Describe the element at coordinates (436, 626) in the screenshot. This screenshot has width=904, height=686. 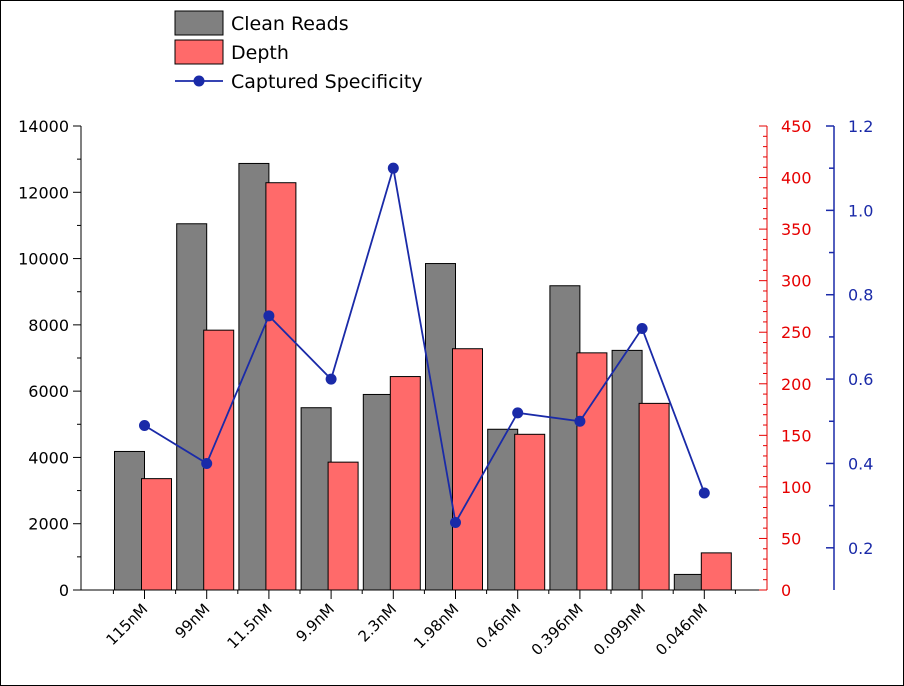
I see `x-tick-label: 1.98nM` at that location.